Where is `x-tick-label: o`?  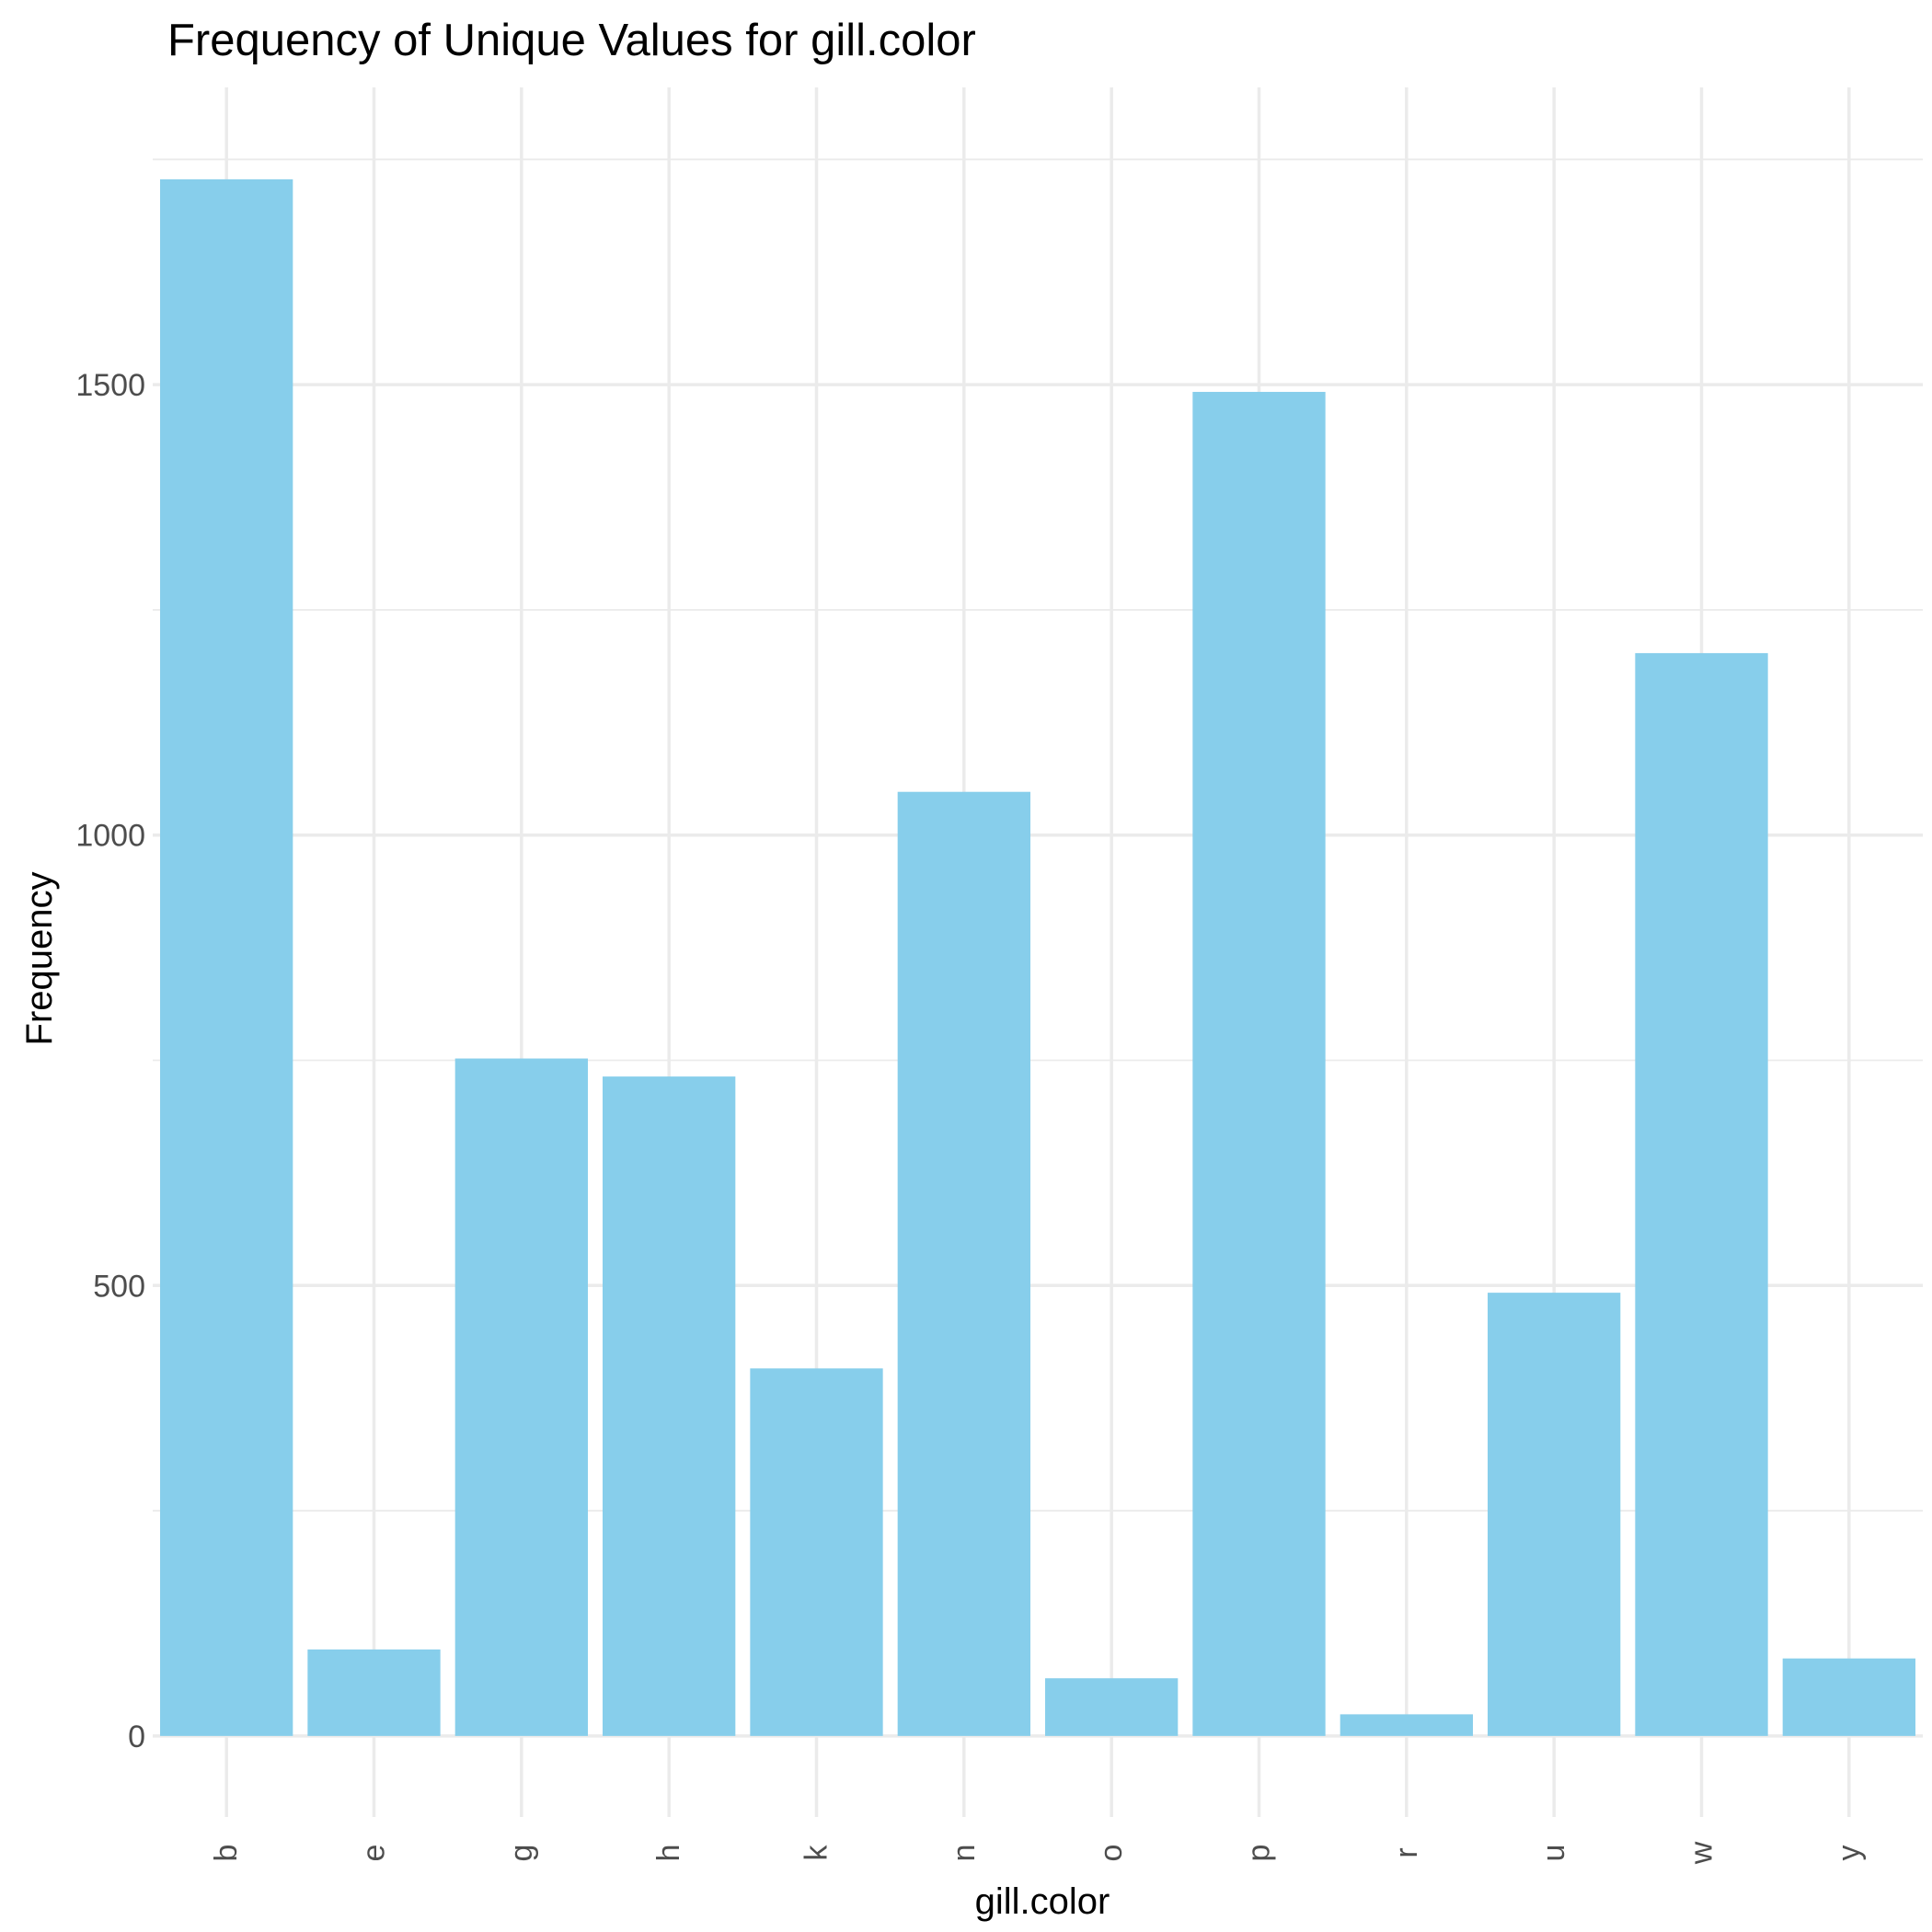
x-tick-label: o is located at coordinates (1111, 1853).